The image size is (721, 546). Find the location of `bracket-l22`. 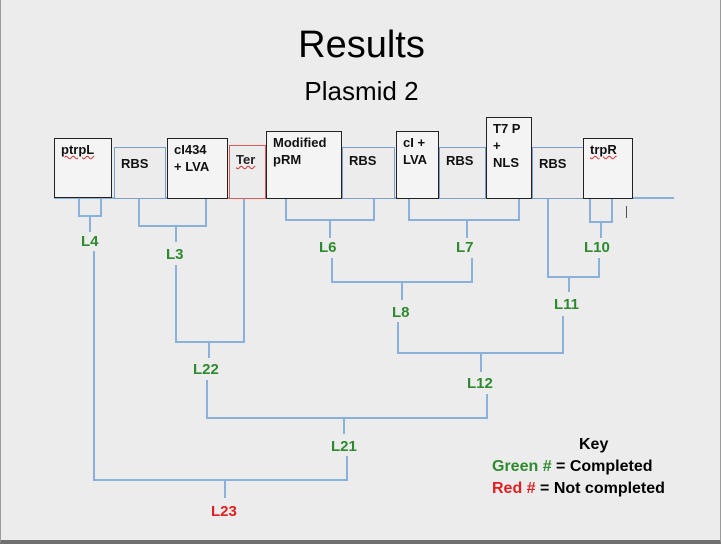

bracket-l22 is located at coordinates (210, 271).